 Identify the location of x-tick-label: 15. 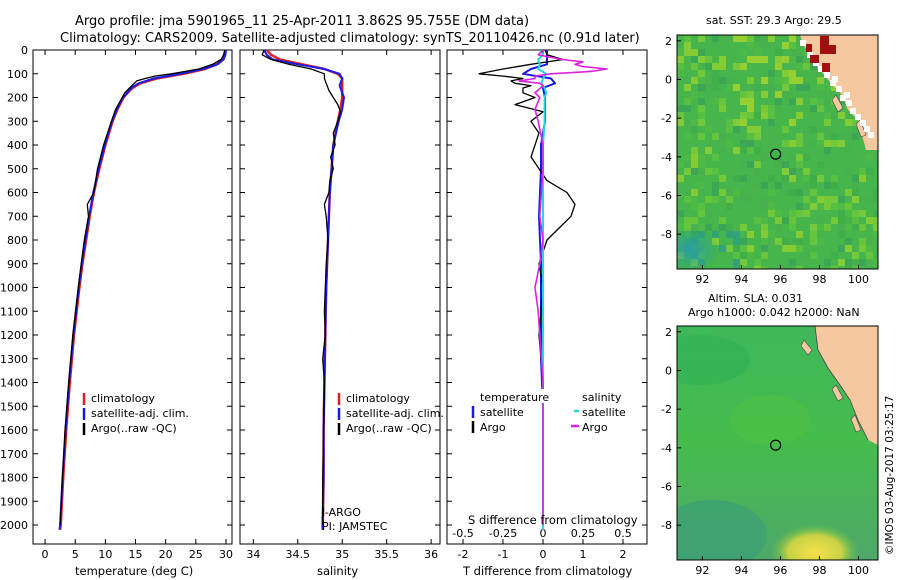
(136, 554).